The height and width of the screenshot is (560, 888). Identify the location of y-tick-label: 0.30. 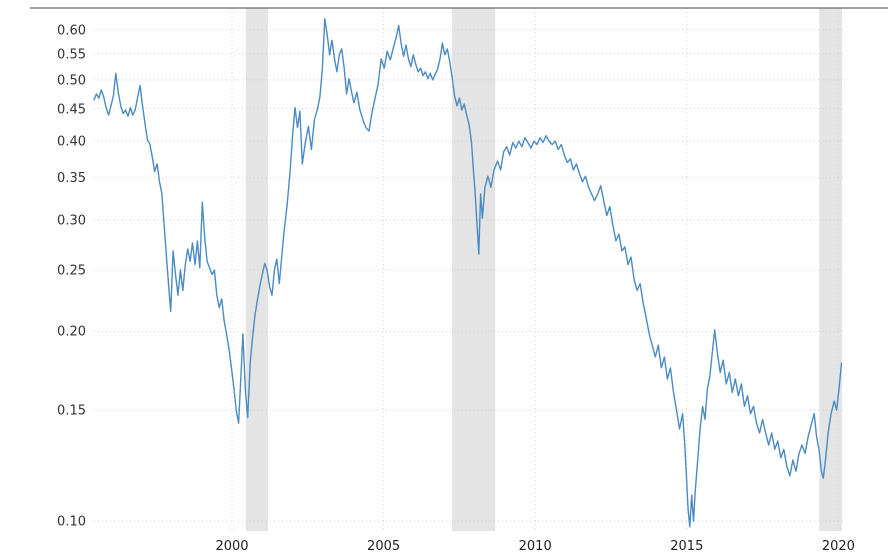
(71, 221).